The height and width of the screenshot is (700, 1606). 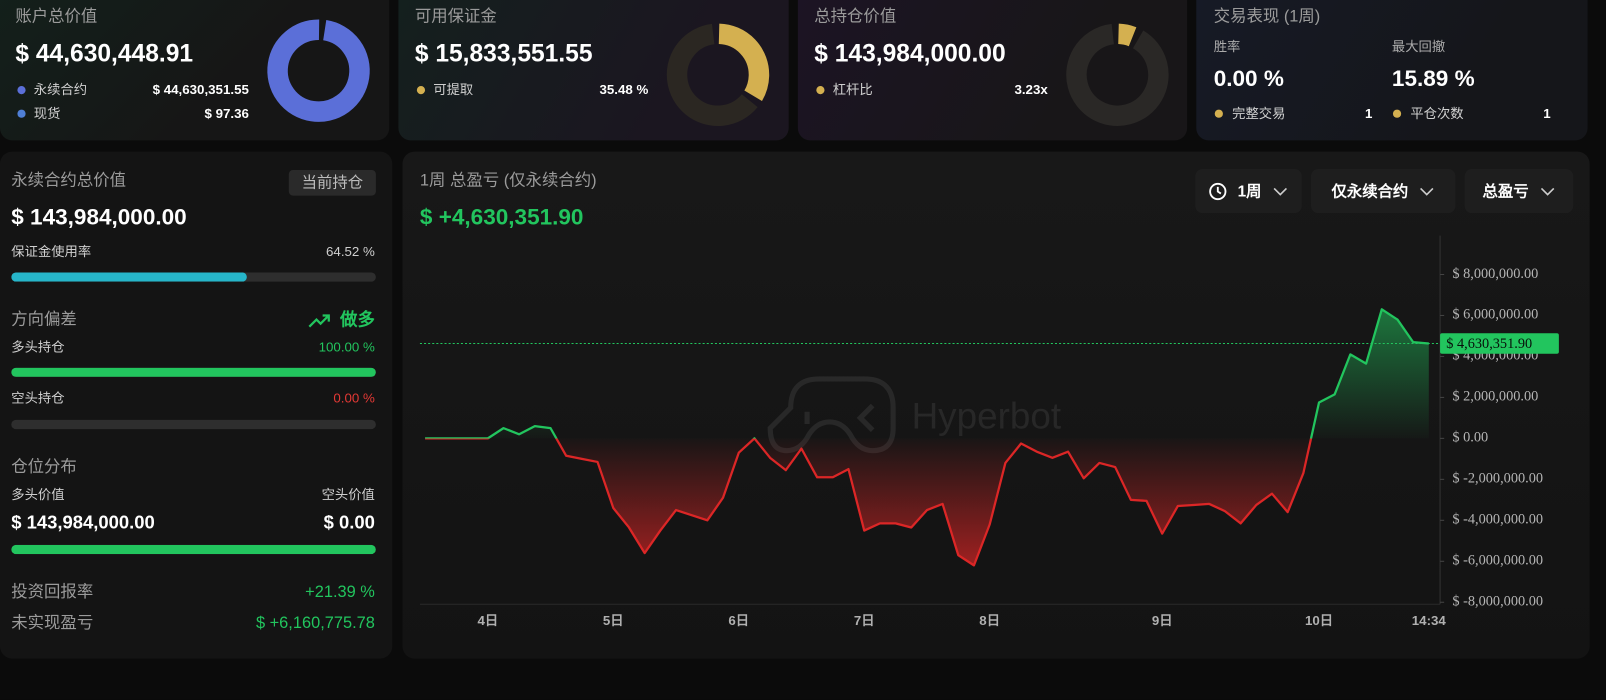 I want to click on metric-label: 空头持仓, so click(x=38, y=398).